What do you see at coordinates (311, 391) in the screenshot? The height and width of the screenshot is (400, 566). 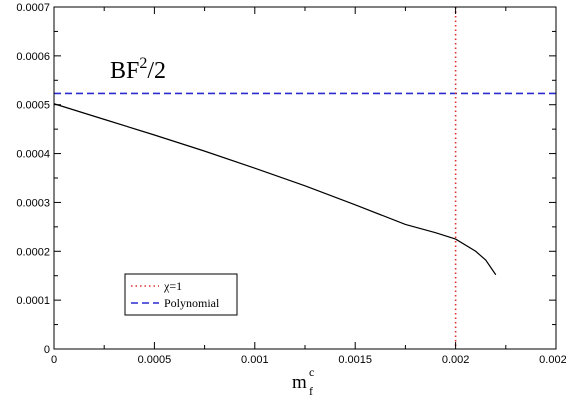 I see `x-axis-label-subscript: f` at bounding box center [311, 391].